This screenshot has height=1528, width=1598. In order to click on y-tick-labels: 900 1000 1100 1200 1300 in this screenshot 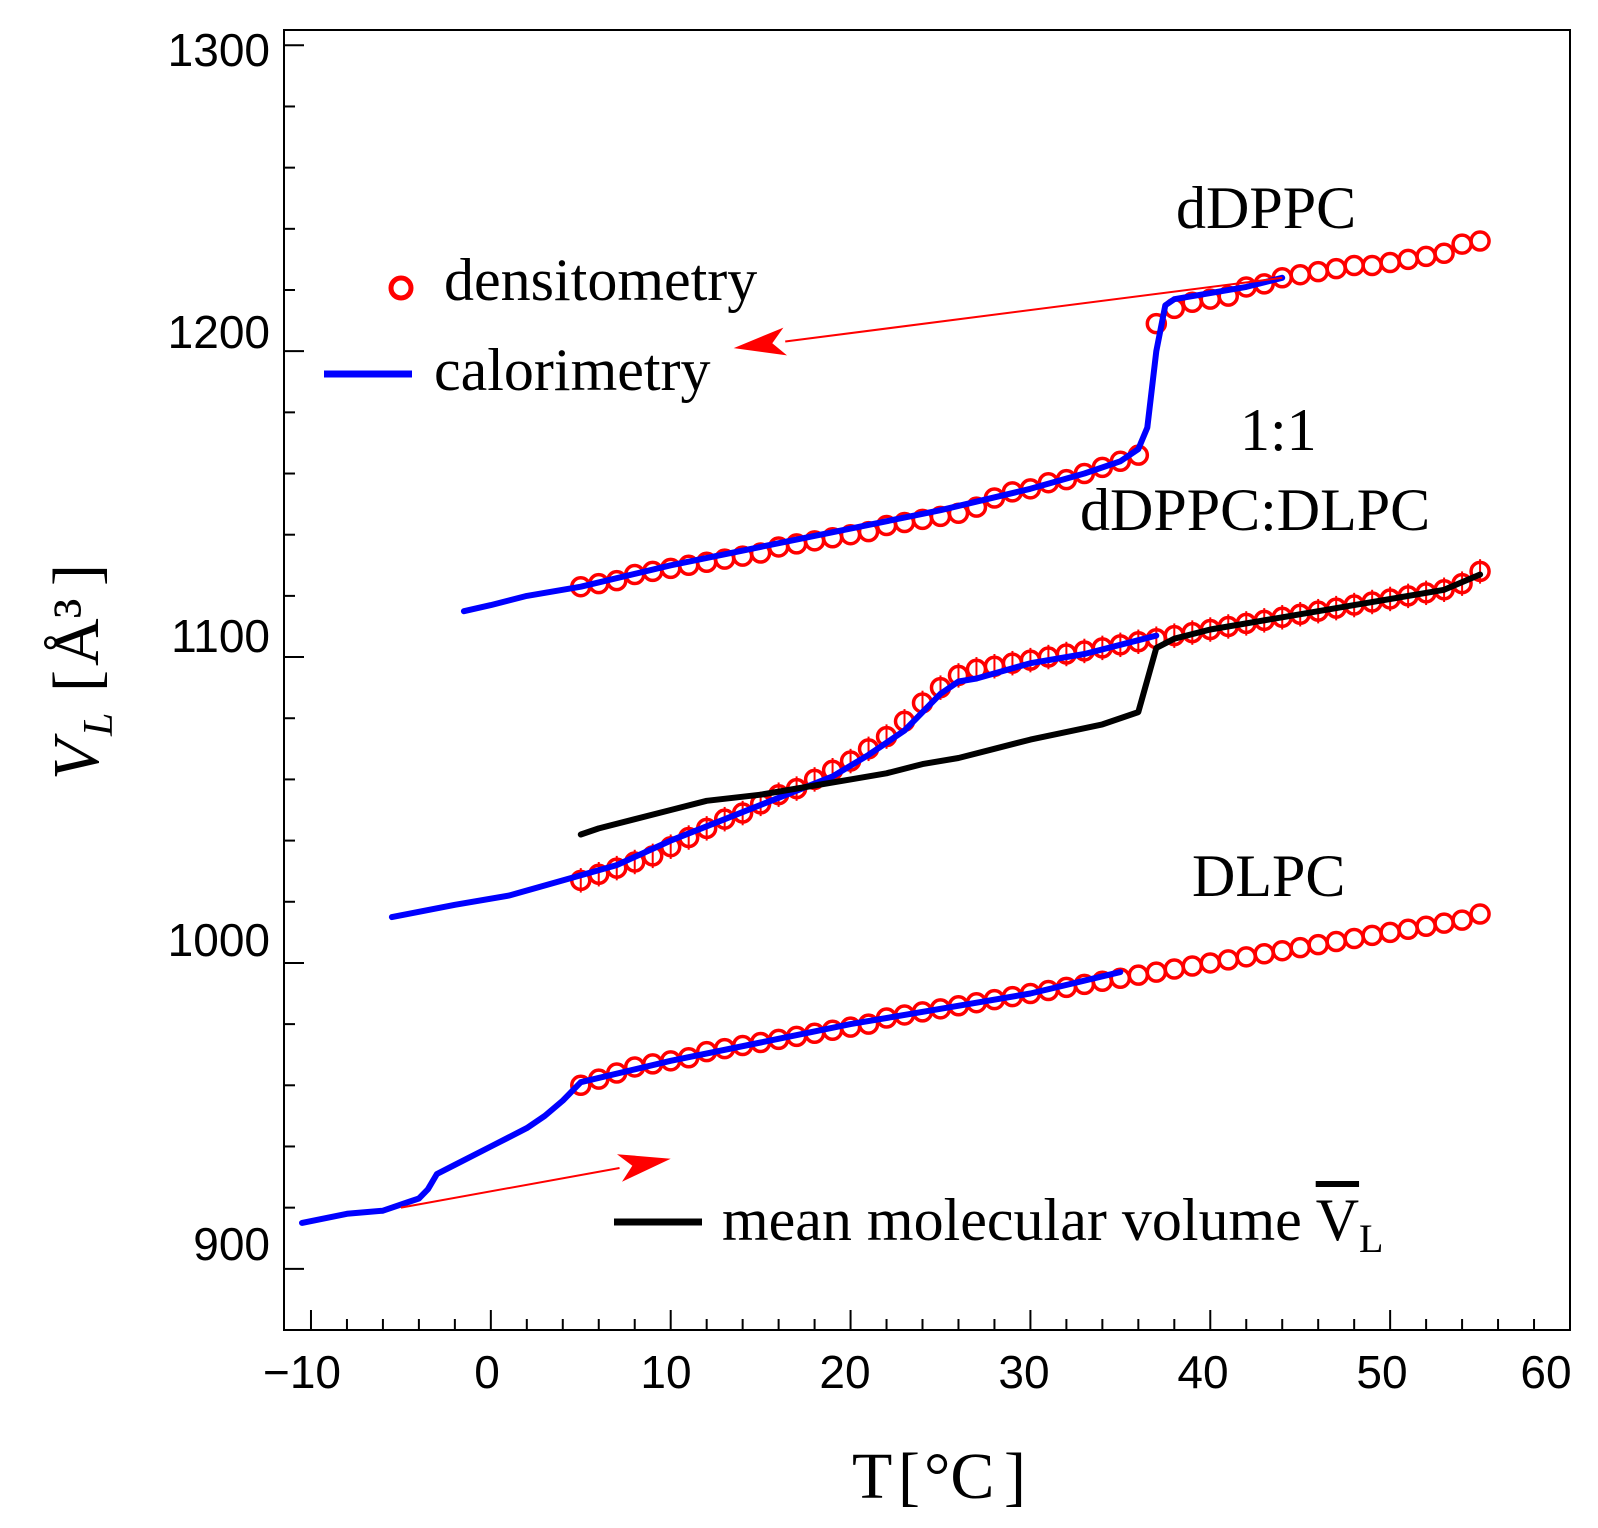, I will do `click(219, 647)`.